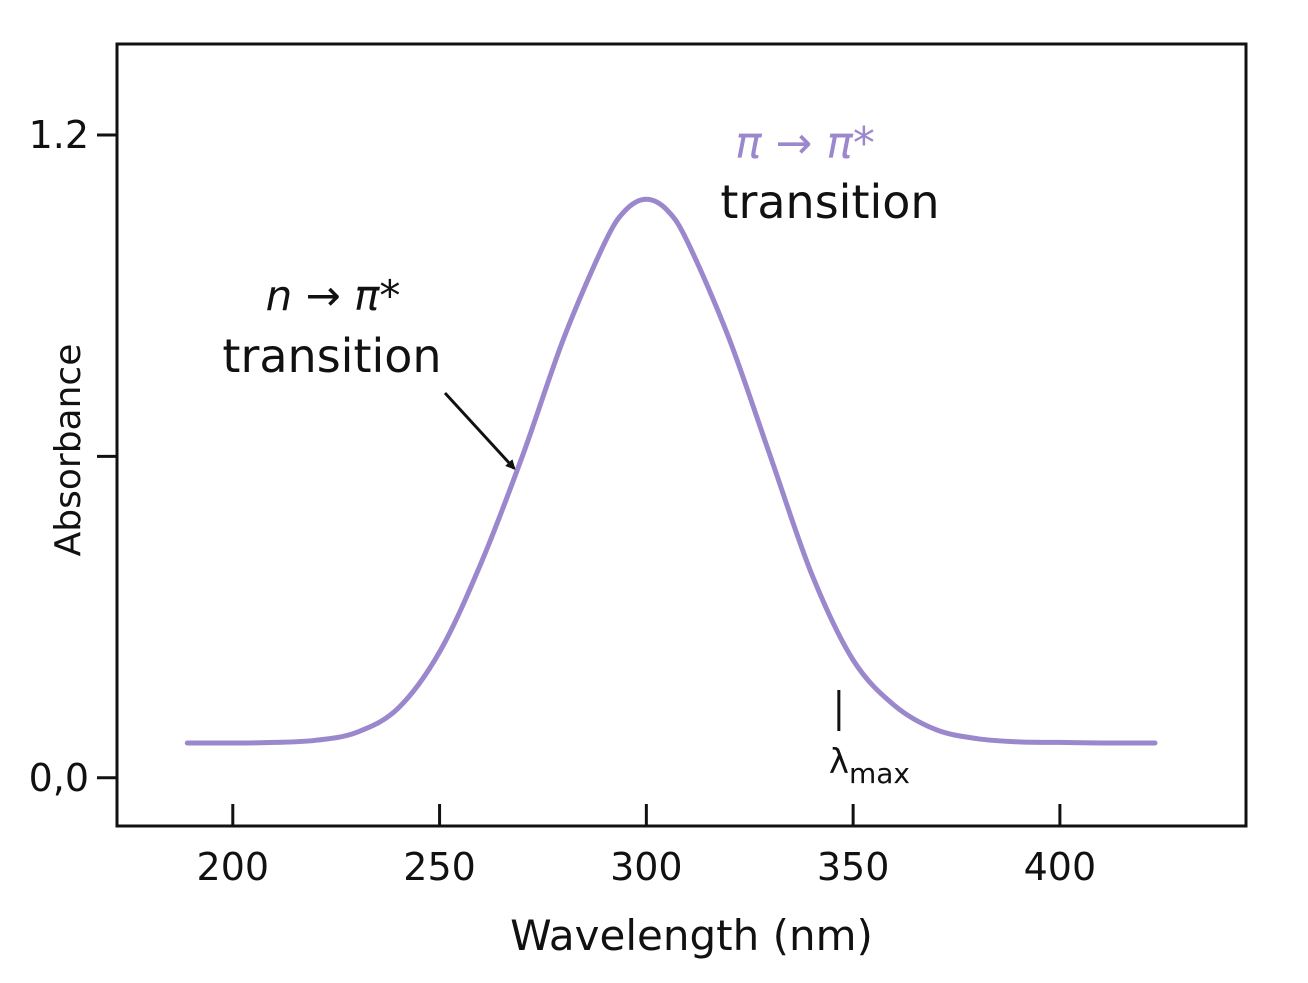 The height and width of the screenshot is (983, 1308). I want to click on x-tick-label: 400, so click(1060, 867).